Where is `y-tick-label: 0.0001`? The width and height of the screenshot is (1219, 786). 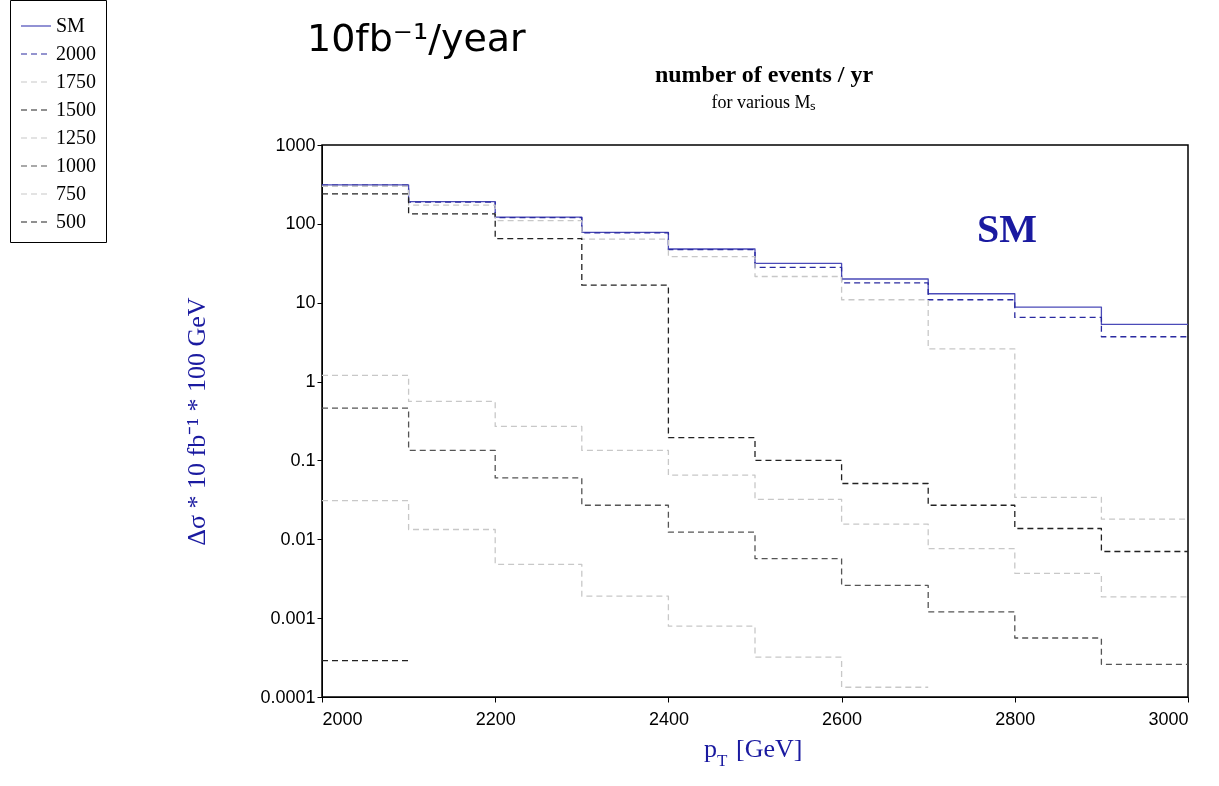 y-tick-label: 0.0001 is located at coordinates (288, 696).